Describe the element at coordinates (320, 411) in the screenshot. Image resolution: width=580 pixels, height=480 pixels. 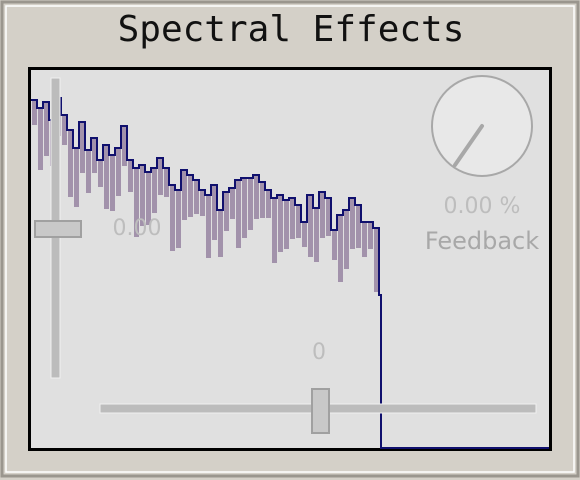
I see `horizontal-slider-handle` at that location.